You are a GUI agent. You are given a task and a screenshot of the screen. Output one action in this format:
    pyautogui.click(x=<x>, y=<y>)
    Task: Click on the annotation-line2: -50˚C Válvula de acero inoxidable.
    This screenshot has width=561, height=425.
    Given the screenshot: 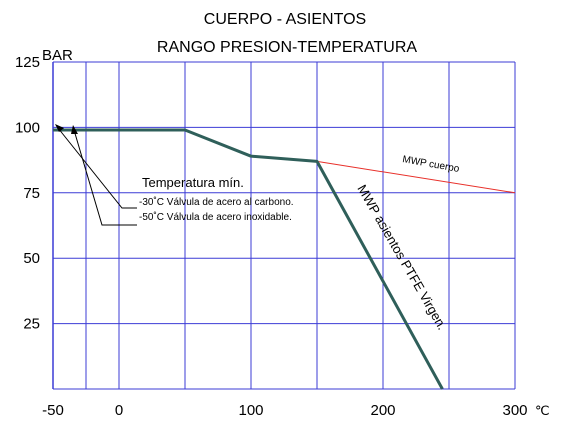 What is the action you would take?
    pyautogui.click(x=215, y=217)
    